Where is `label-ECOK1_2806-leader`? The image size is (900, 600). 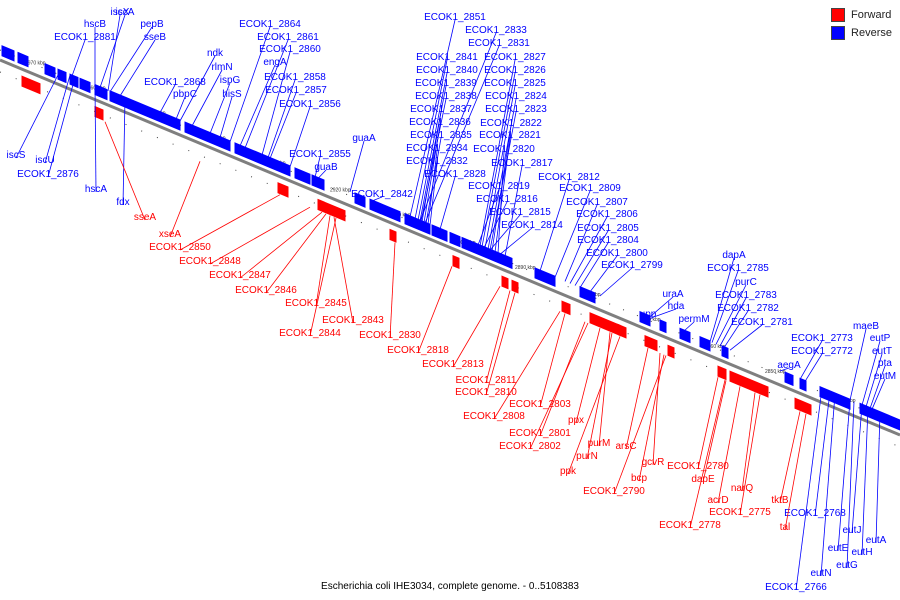
label-ECOK1_2806-leader is located at coordinates (588, 250).